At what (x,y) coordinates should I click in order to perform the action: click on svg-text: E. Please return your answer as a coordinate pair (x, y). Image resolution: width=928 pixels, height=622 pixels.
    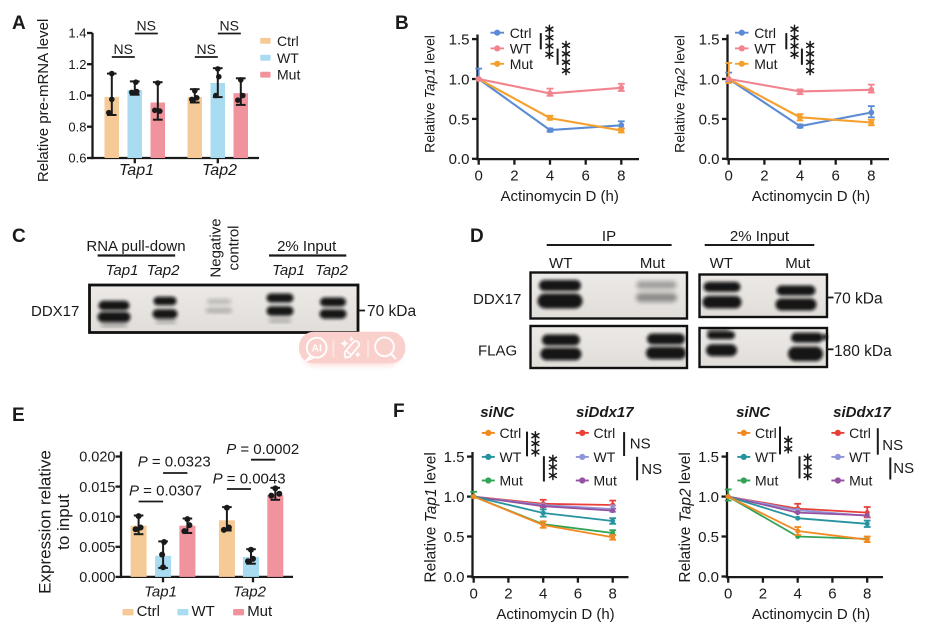
    Looking at the image, I should click on (18, 415).